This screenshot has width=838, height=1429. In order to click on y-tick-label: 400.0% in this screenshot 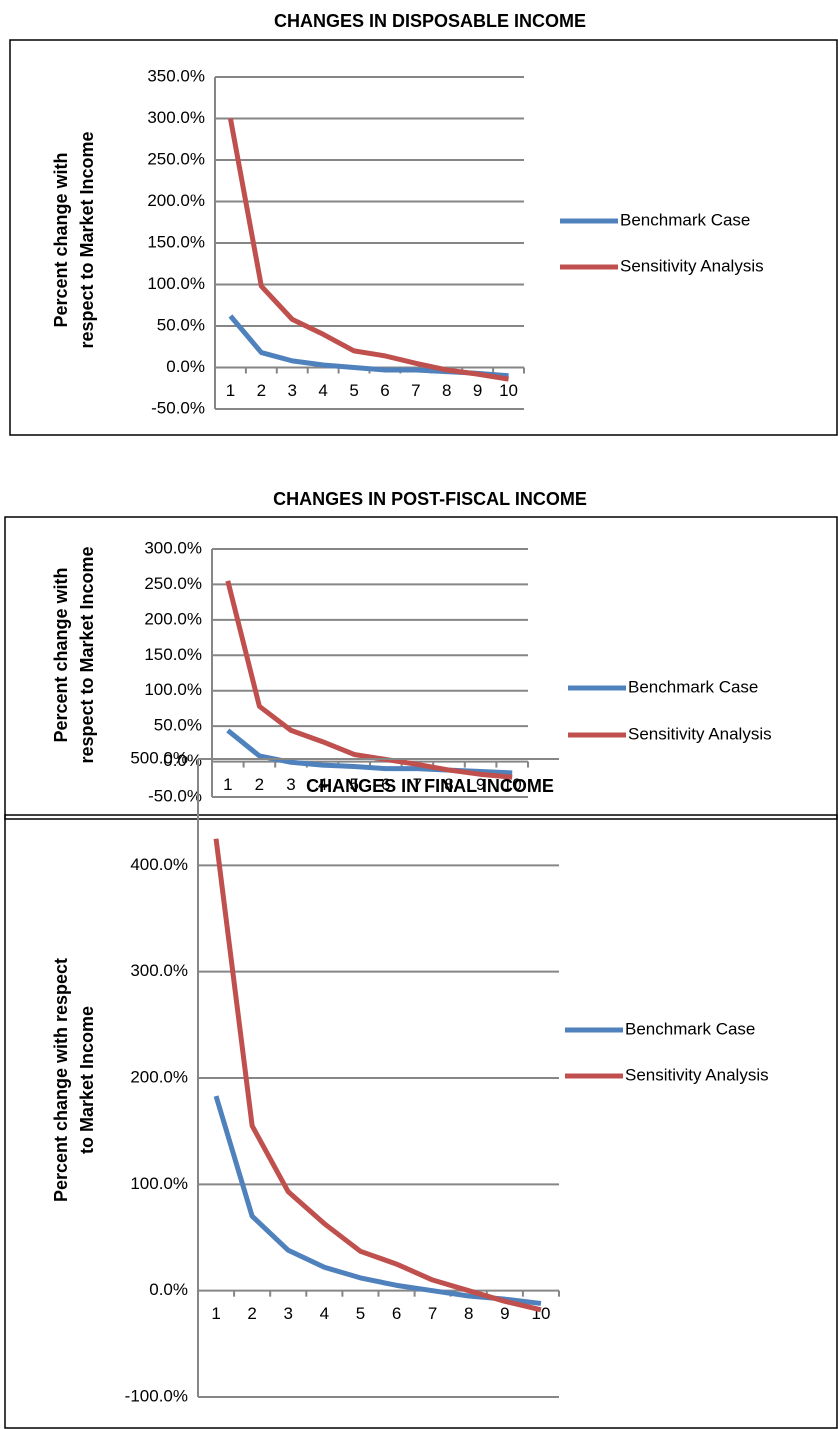, I will do `click(159, 864)`.